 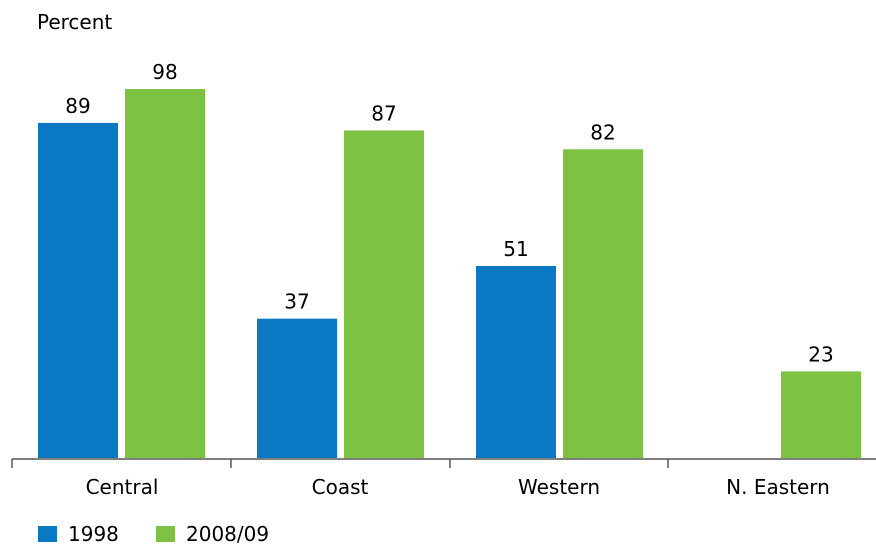 What do you see at coordinates (820, 354) in the screenshot?
I see `data-label: 23` at bounding box center [820, 354].